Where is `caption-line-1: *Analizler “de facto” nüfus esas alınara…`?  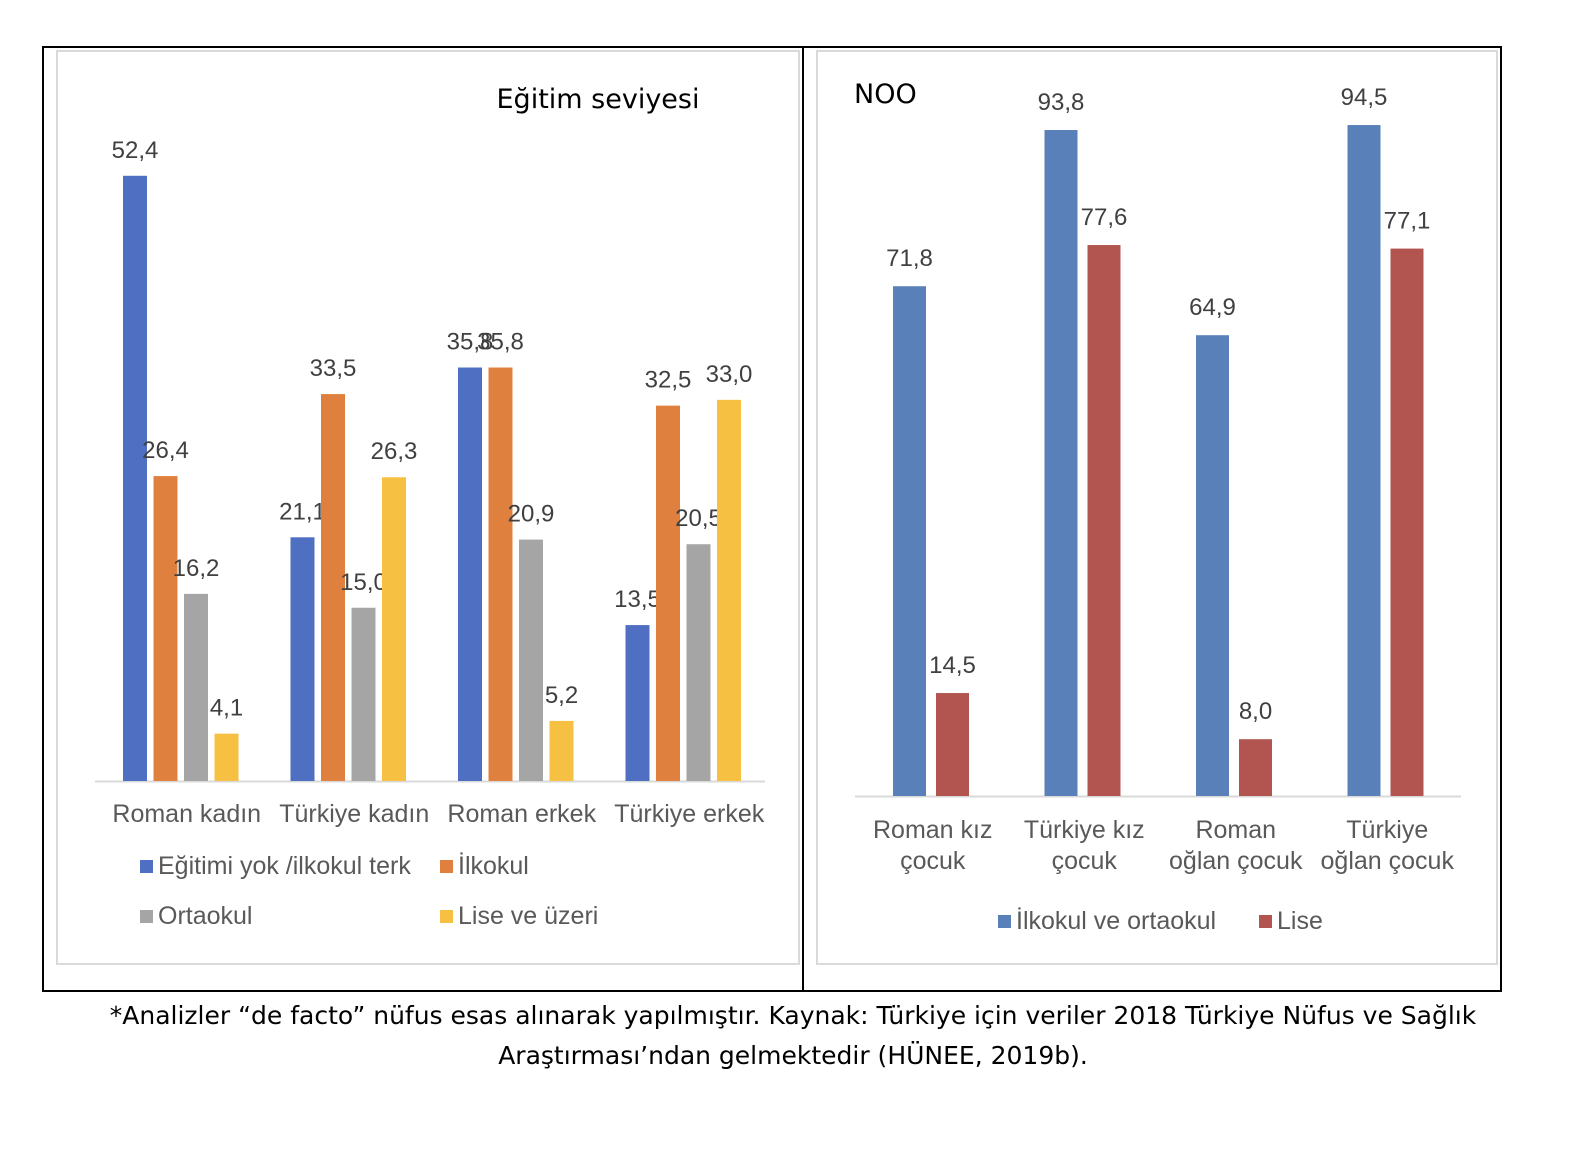
caption-line-1: *Analizler “de facto” nüfus esas alınara… is located at coordinates (793, 1015).